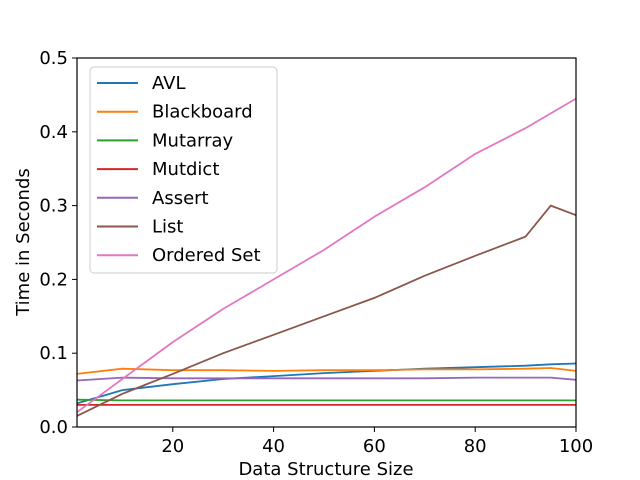  I want to click on legend-box, so click(183, 170).